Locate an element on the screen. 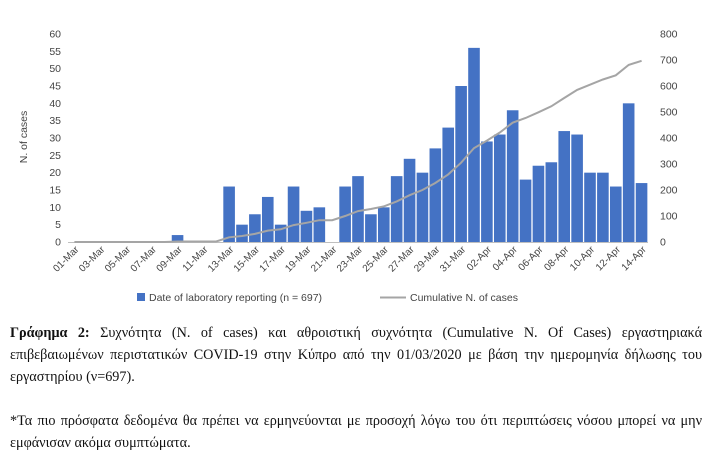 The image size is (726, 459). y-axis-right: 0 100 200 300 400 500 600 700 800 is located at coordinates (669, 139).